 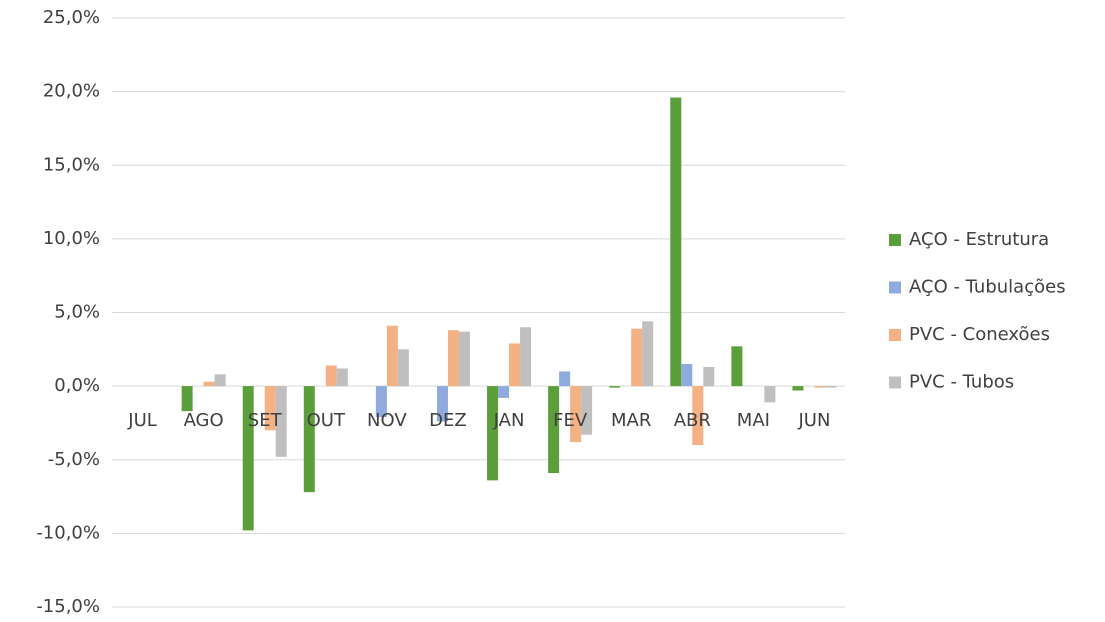 What do you see at coordinates (631, 420) in the screenshot?
I see `x-tick-label: MAR` at bounding box center [631, 420].